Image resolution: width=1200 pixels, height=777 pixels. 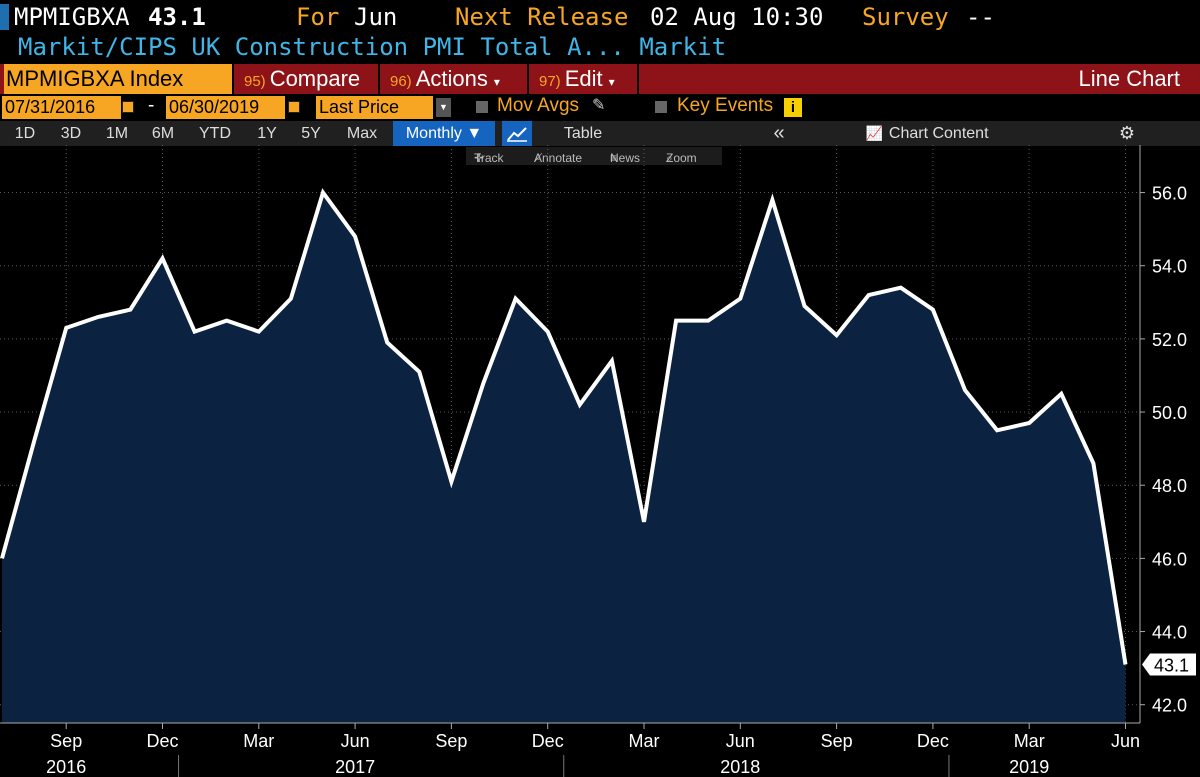 I want to click on settings-gear-icon: ⚙, so click(x=1127, y=133).